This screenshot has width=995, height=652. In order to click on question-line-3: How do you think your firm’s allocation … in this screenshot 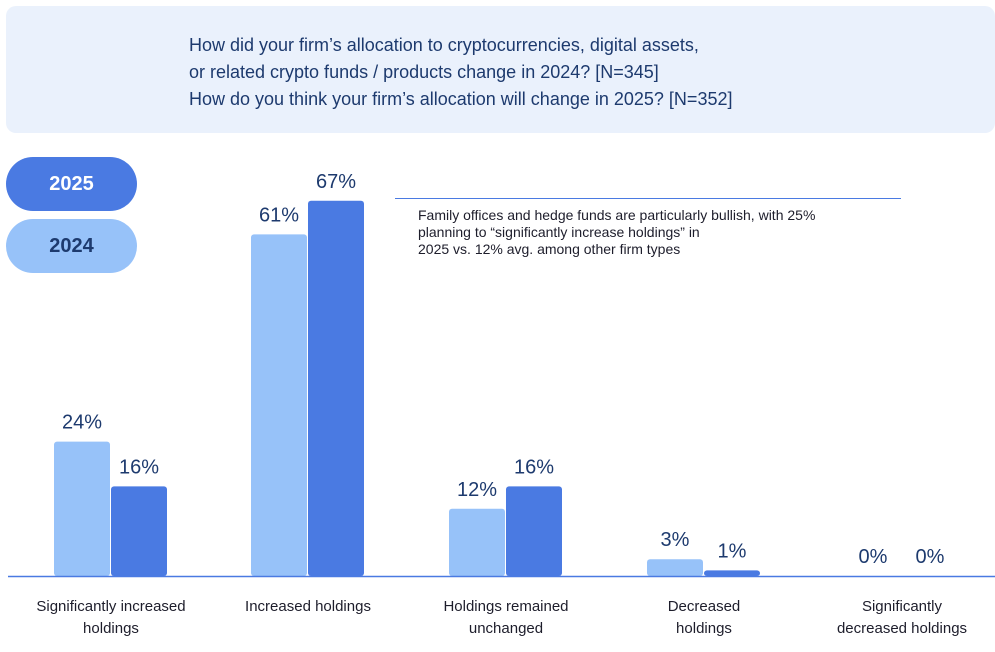, I will do `click(461, 99)`.